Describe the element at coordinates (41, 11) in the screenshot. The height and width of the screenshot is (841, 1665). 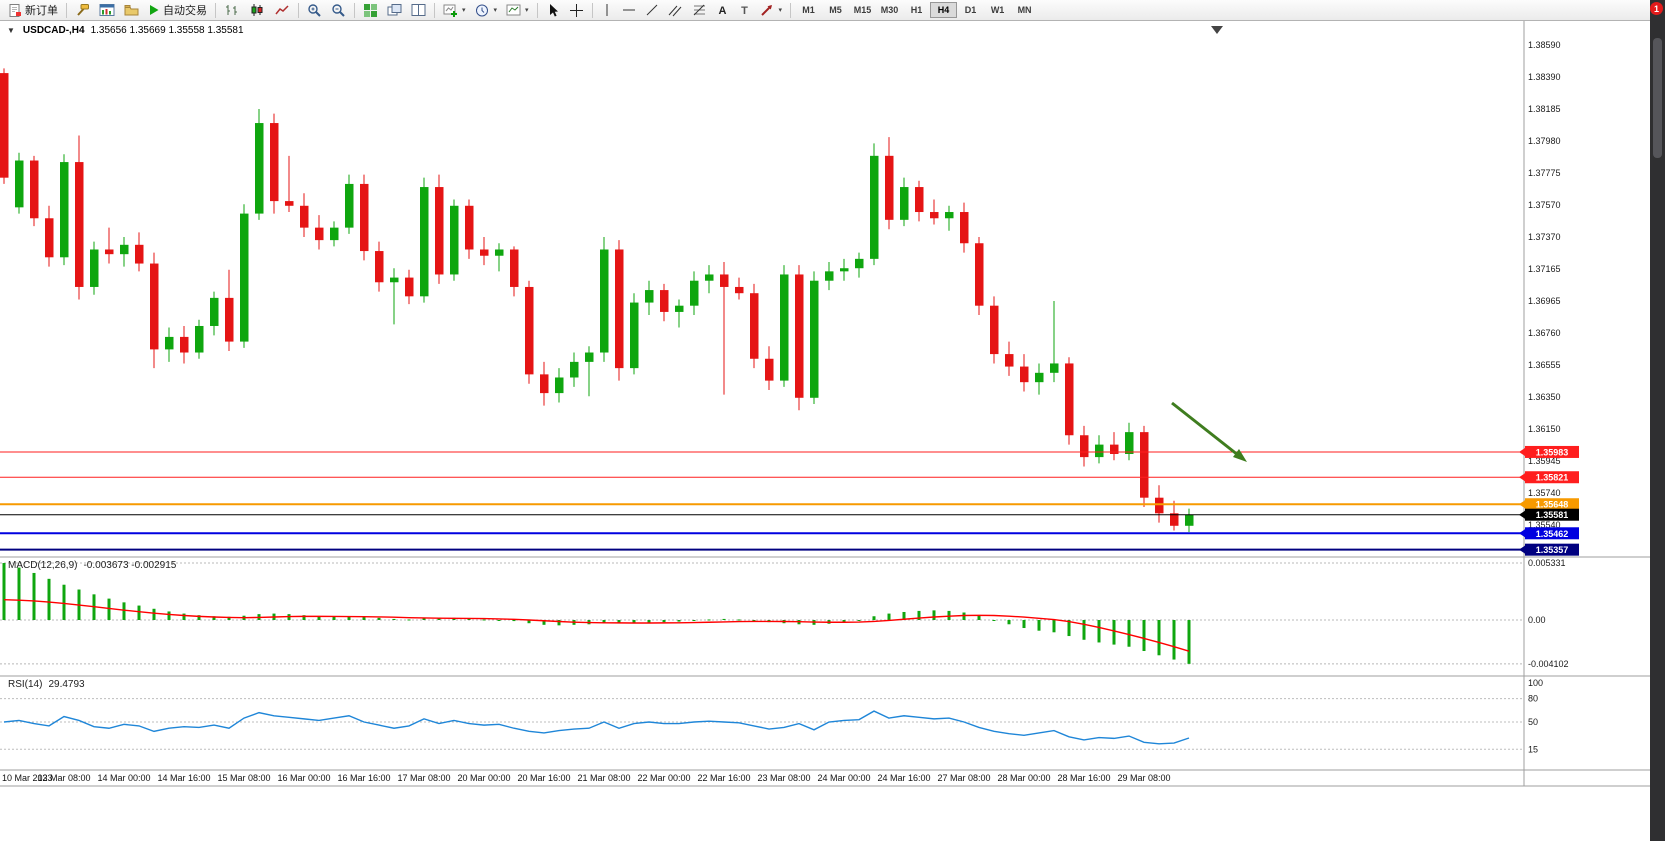
I see `new-order-label: 新订单` at that location.